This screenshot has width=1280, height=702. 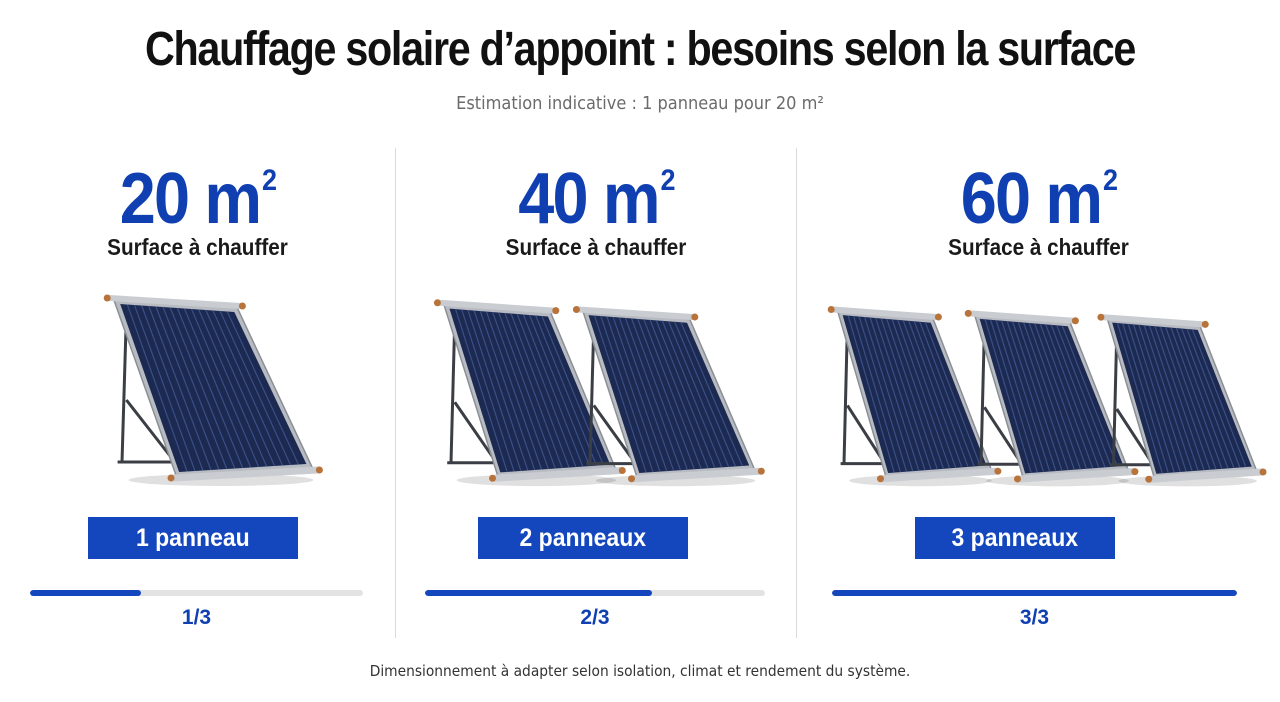 I want to click on area-value: 60 m2, so click(x=1039, y=199).